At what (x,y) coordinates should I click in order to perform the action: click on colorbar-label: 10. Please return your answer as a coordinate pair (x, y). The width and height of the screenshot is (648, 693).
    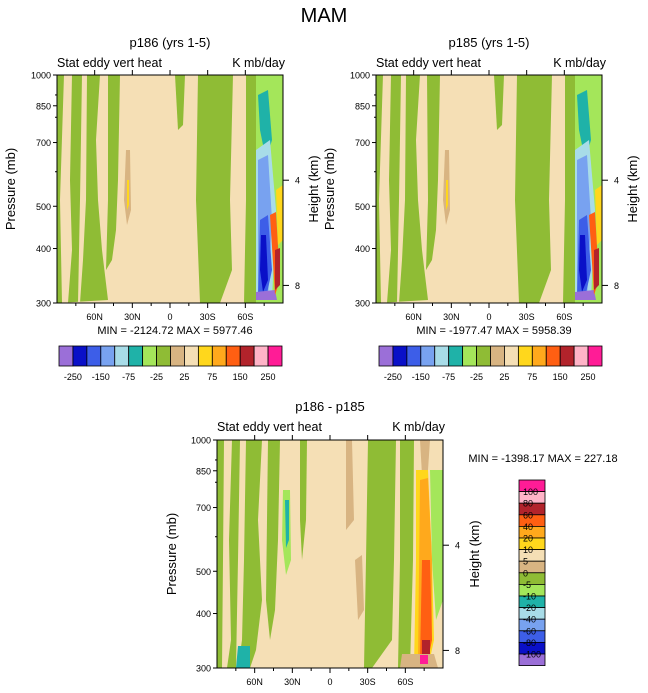
    Looking at the image, I should click on (528, 550).